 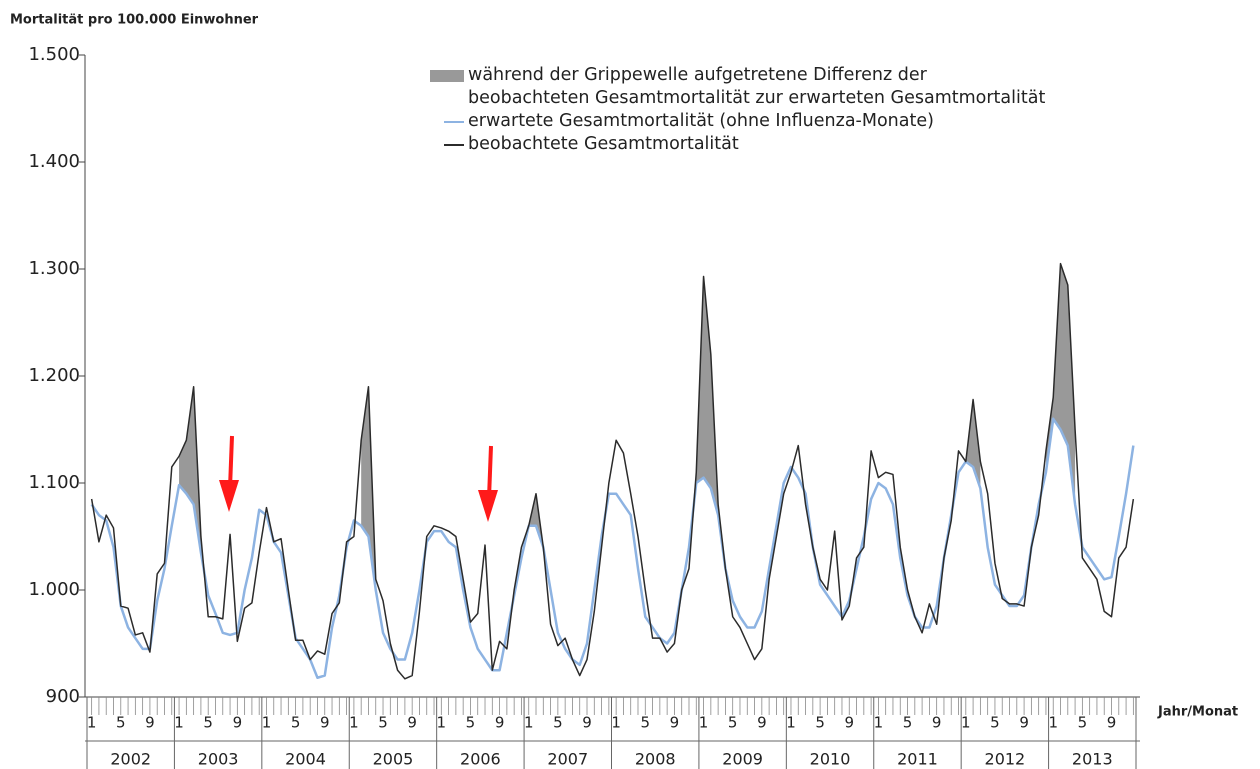 What do you see at coordinates (134, 20) in the screenshot?
I see `y-axis-title: Mortalität pro 100.000 Einwohner` at bounding box center [134, 20].